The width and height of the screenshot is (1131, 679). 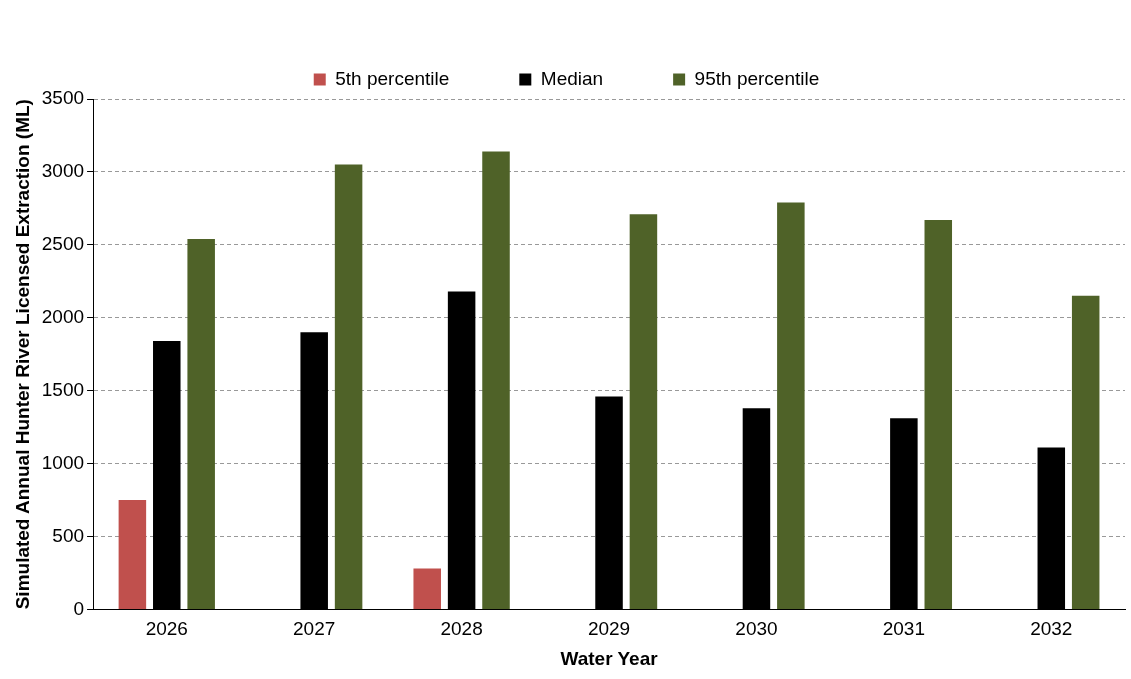 I want to click on x-tick-label: 2029, so click(x=609, y=629).